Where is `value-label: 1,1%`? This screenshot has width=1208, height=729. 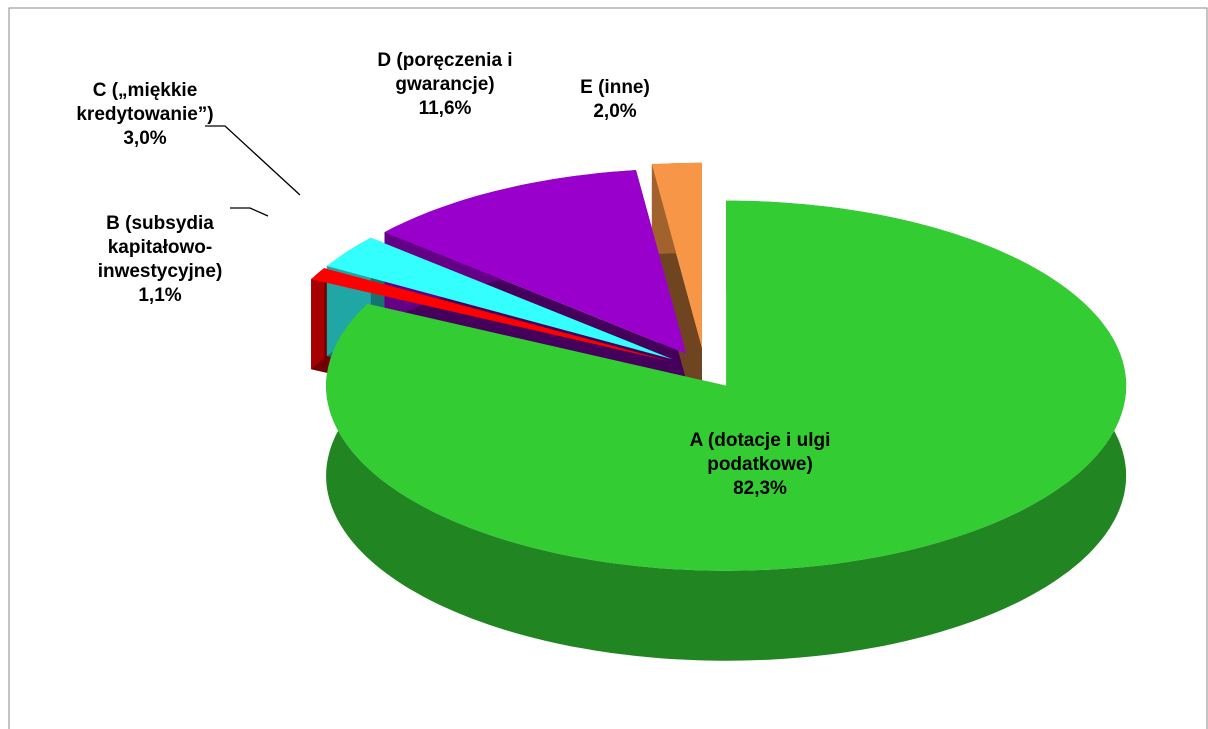
value-label: 1,1% is located at coordinates (160, 295).